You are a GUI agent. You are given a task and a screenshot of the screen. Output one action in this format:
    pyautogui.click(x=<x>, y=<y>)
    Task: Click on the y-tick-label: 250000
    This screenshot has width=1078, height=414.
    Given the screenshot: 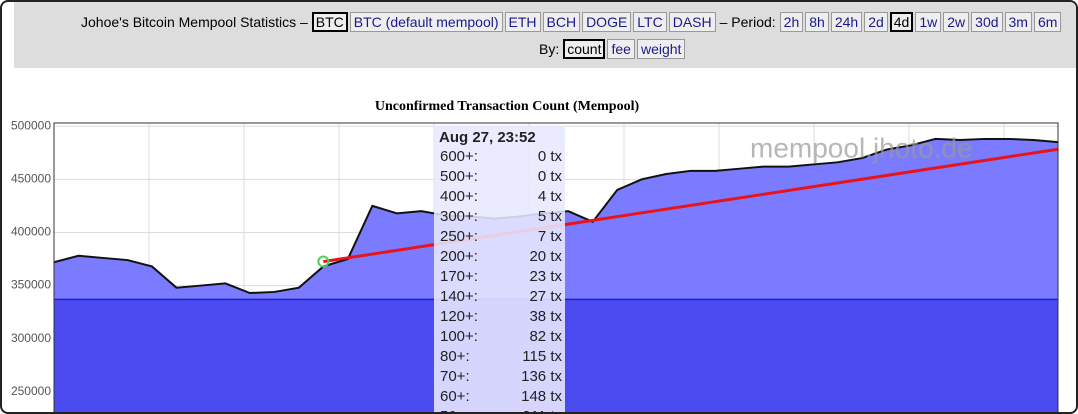 What is the action you would take?
    pyautogui.click(x=31, y=391)
    